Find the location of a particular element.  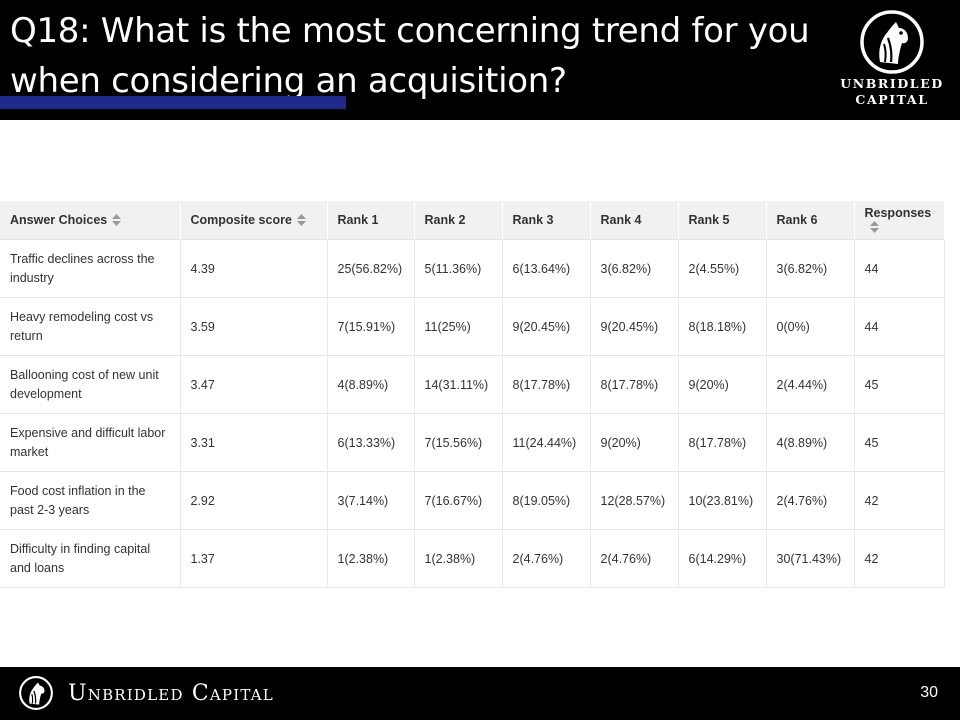

rank-4-cell: 9(20%) is located at coordinates (634, 442).